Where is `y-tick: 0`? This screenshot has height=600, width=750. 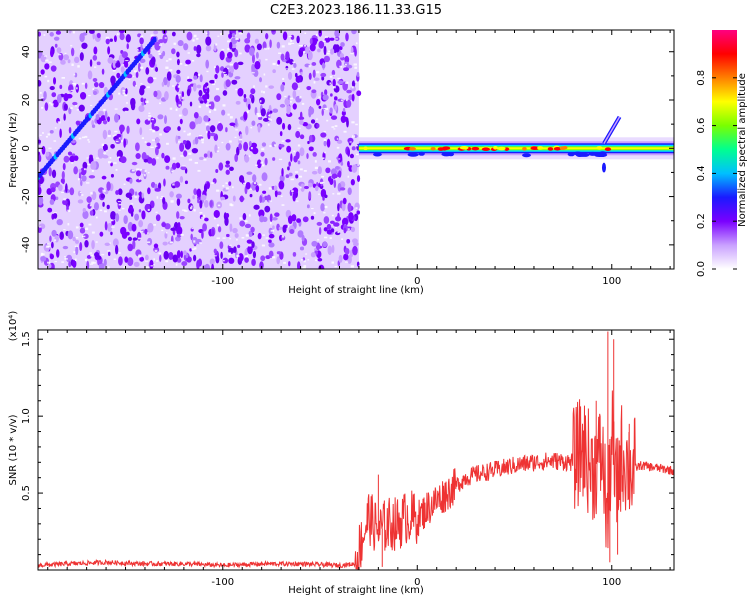
y-tick: 0 is located at coordinates (347, 148).